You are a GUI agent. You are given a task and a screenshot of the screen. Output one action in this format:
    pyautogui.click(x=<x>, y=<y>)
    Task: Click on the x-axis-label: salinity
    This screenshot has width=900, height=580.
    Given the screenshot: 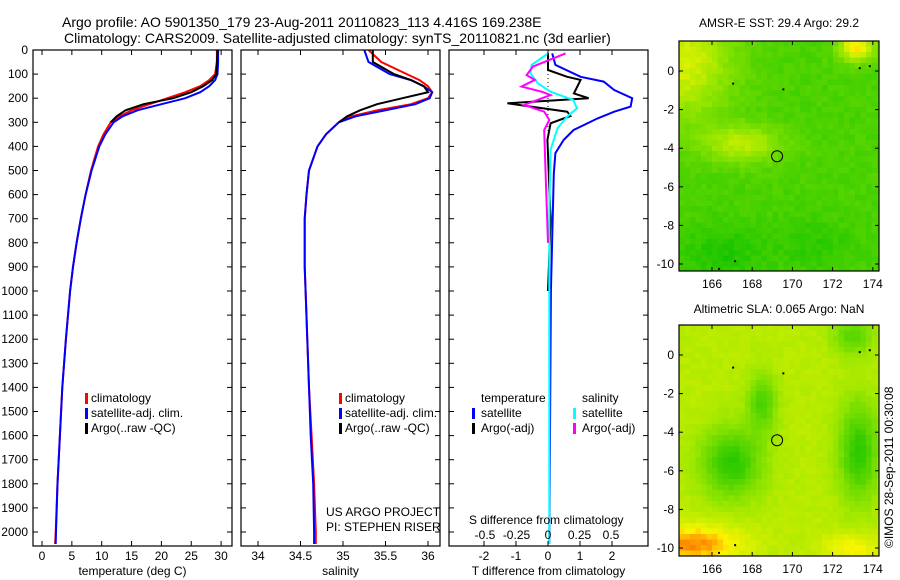 What is the action you would take?
    pyautogui.click(x=340, y=571)
    